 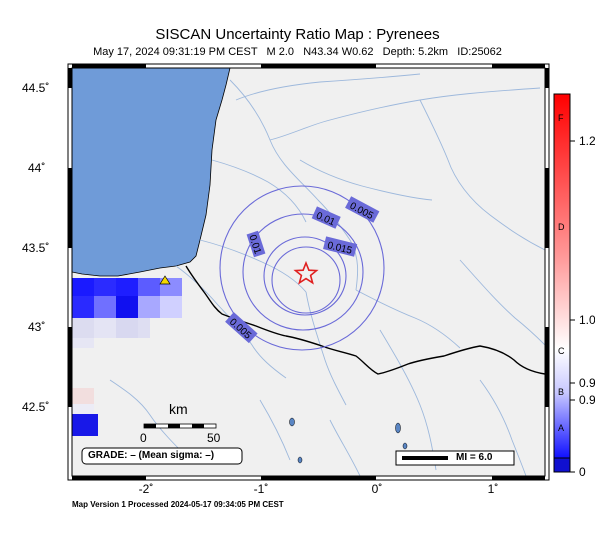 I want to click on lat-label: 44.5˚, so click(x=36, y=88).